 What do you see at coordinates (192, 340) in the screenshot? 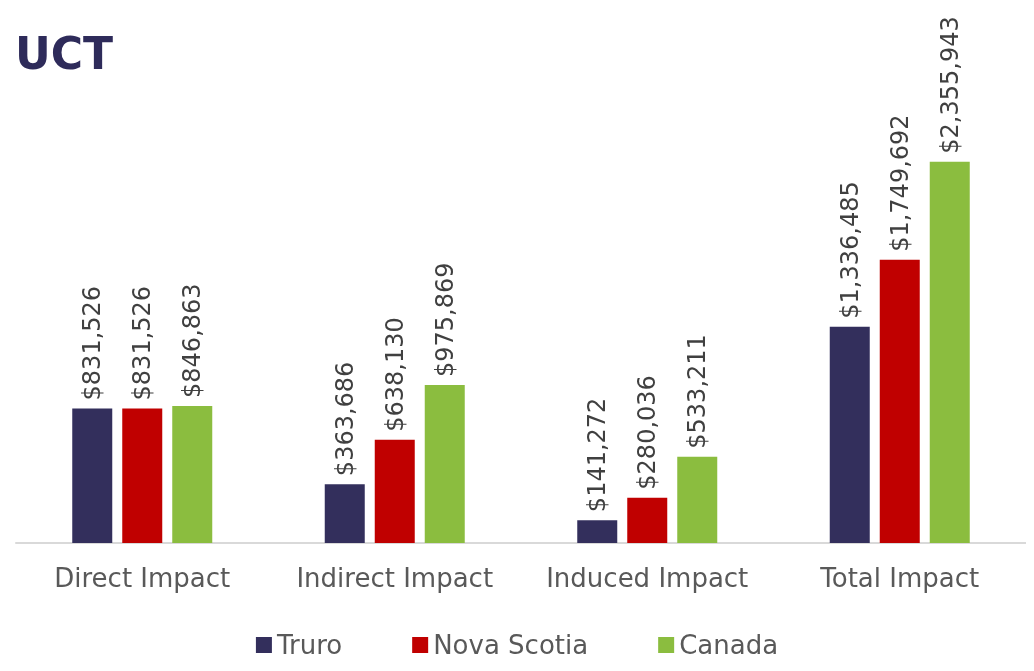
I see `data-label: $846,863` at bounding box center [192, 340].